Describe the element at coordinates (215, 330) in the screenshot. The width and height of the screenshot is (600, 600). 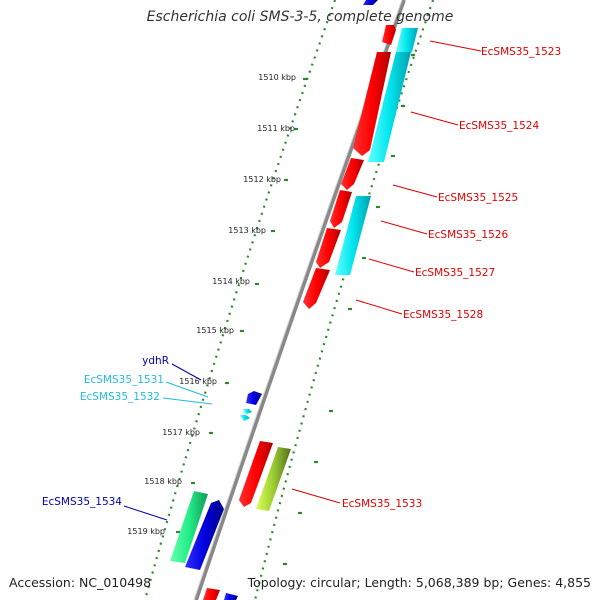
I see `tick-label: 1515 kbp` at that location.